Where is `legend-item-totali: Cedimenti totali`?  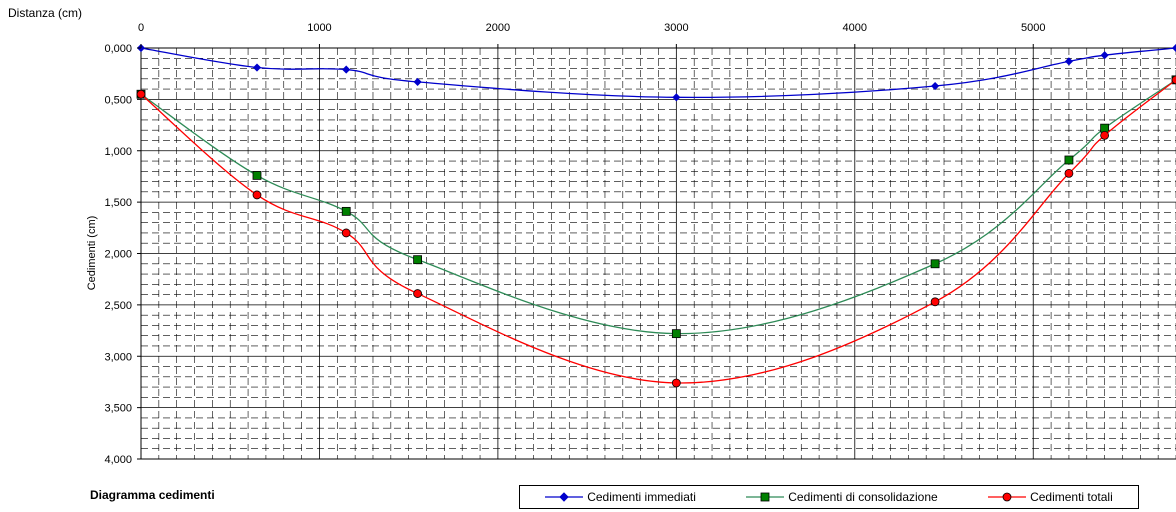
legend-item-totali: Cedimenti totali is located at coordinates (1050, 497).